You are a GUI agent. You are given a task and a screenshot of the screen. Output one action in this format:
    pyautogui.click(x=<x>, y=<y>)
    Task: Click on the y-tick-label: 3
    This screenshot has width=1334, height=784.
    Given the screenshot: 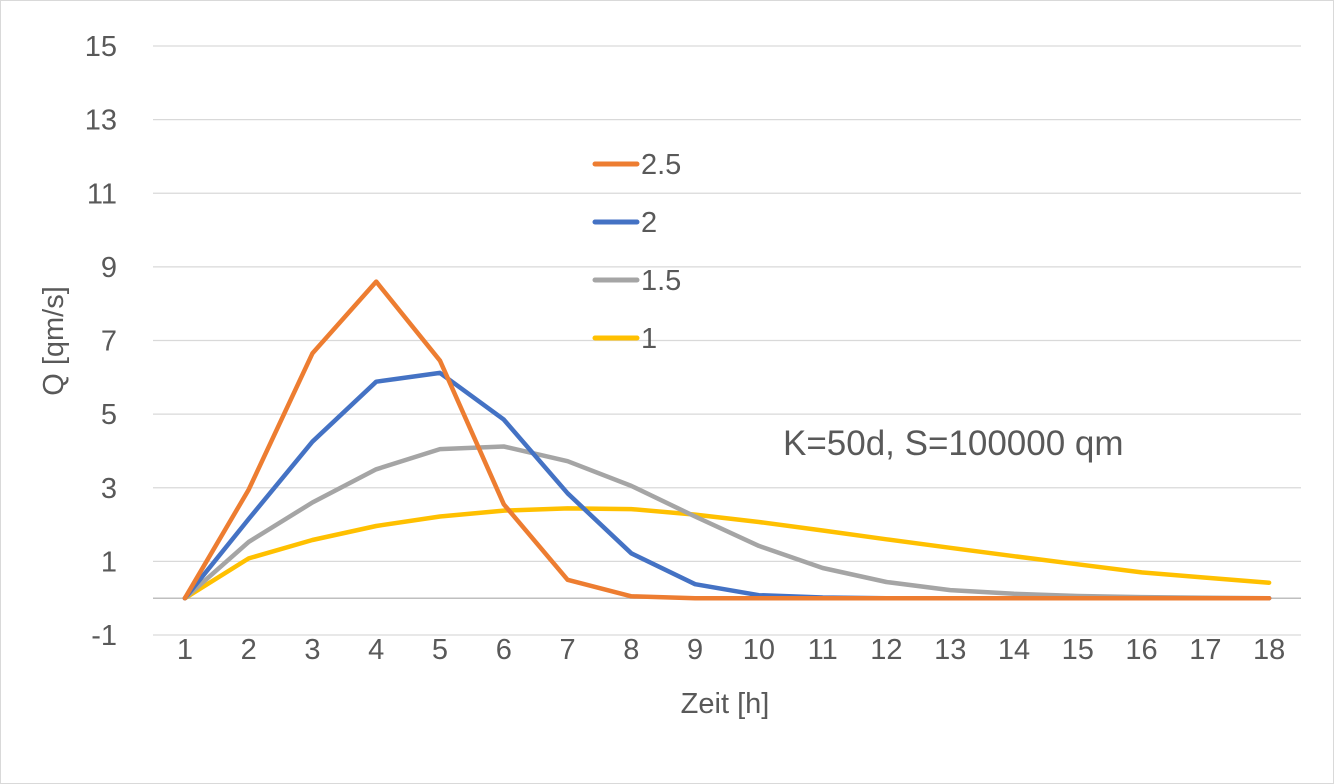 What is the action you would take?
    pyautogui.click(x=109, y=489)
    